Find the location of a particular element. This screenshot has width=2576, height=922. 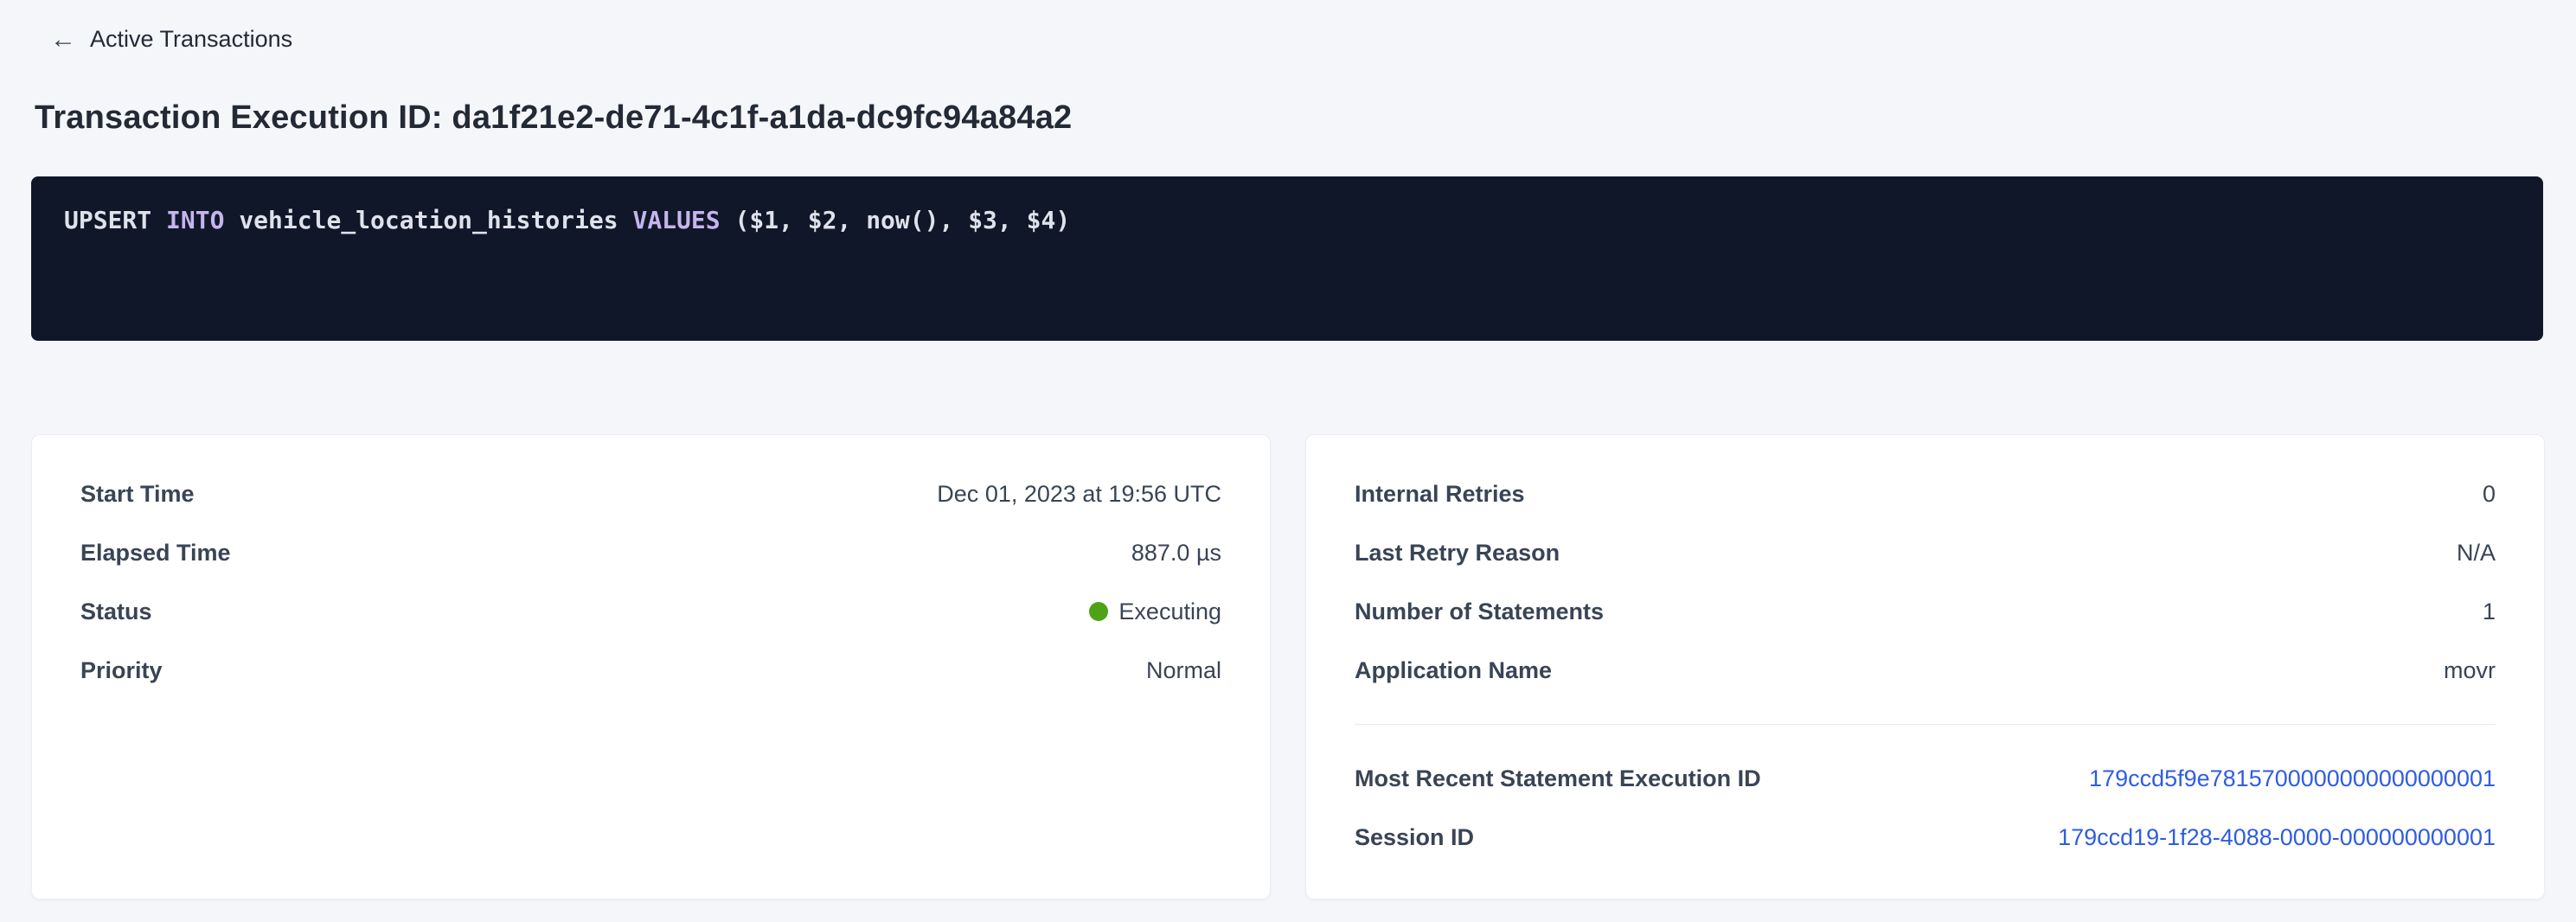

most-recent-statement-execution-id-link: 179ccd5f9e7815700000000000000001 is located at coordinates (2292, 778).